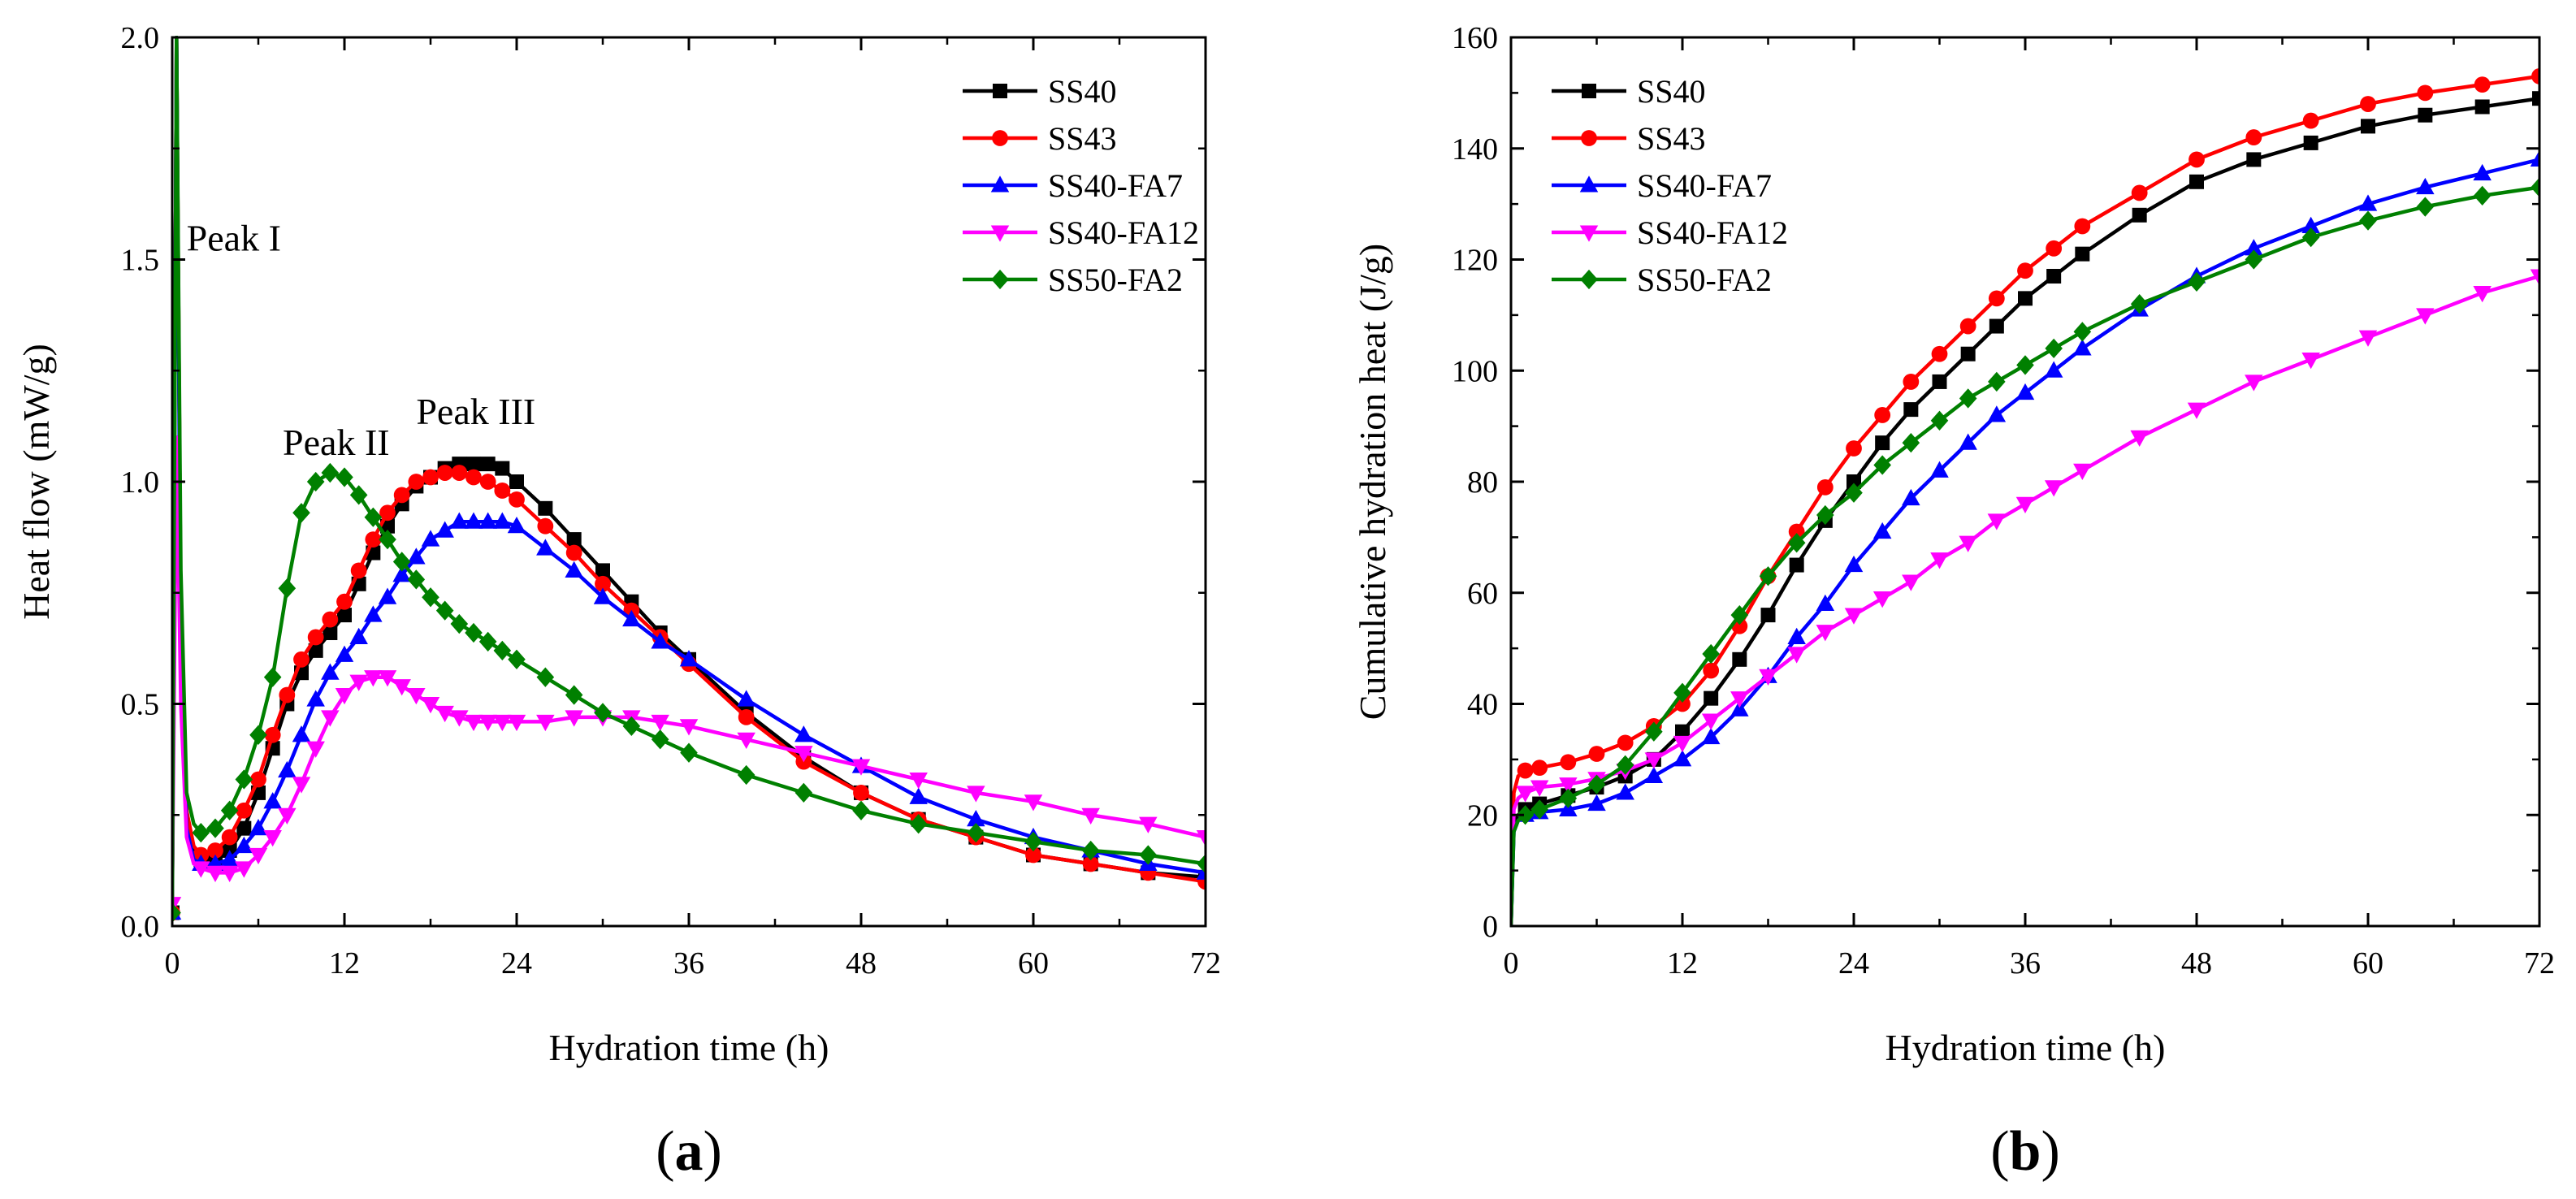 The image size is (2576, 1199). What do you see at coordinates (1671, 138) in the screenshot?
I see `legend-label-SS43: SS43` at bounding box center [1671, 138].